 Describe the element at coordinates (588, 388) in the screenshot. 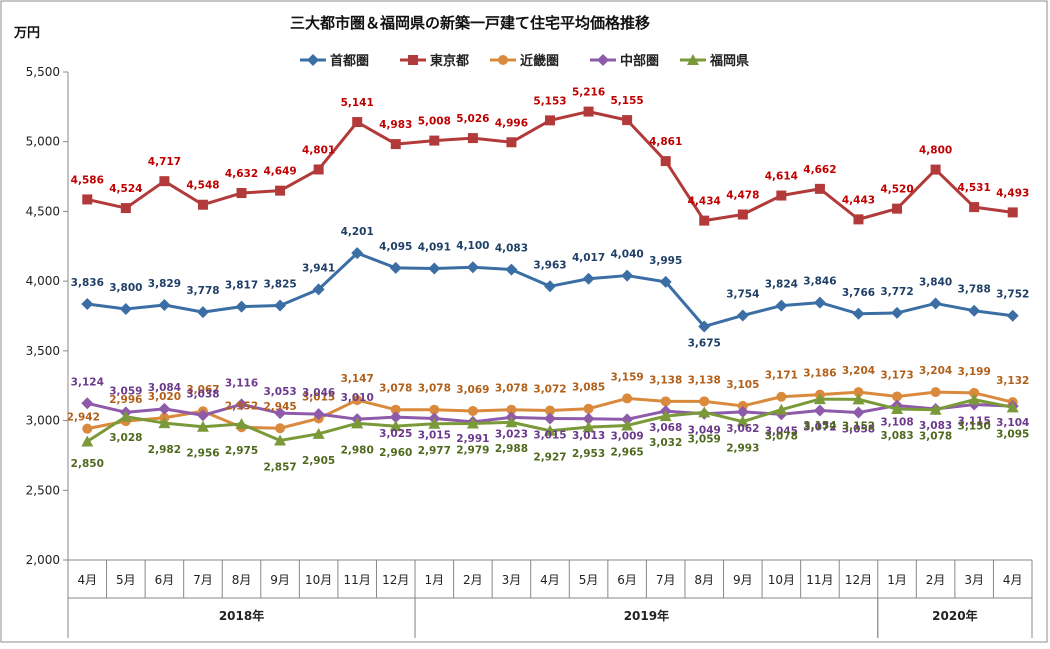

I see `data-label: 3,085` at that location.